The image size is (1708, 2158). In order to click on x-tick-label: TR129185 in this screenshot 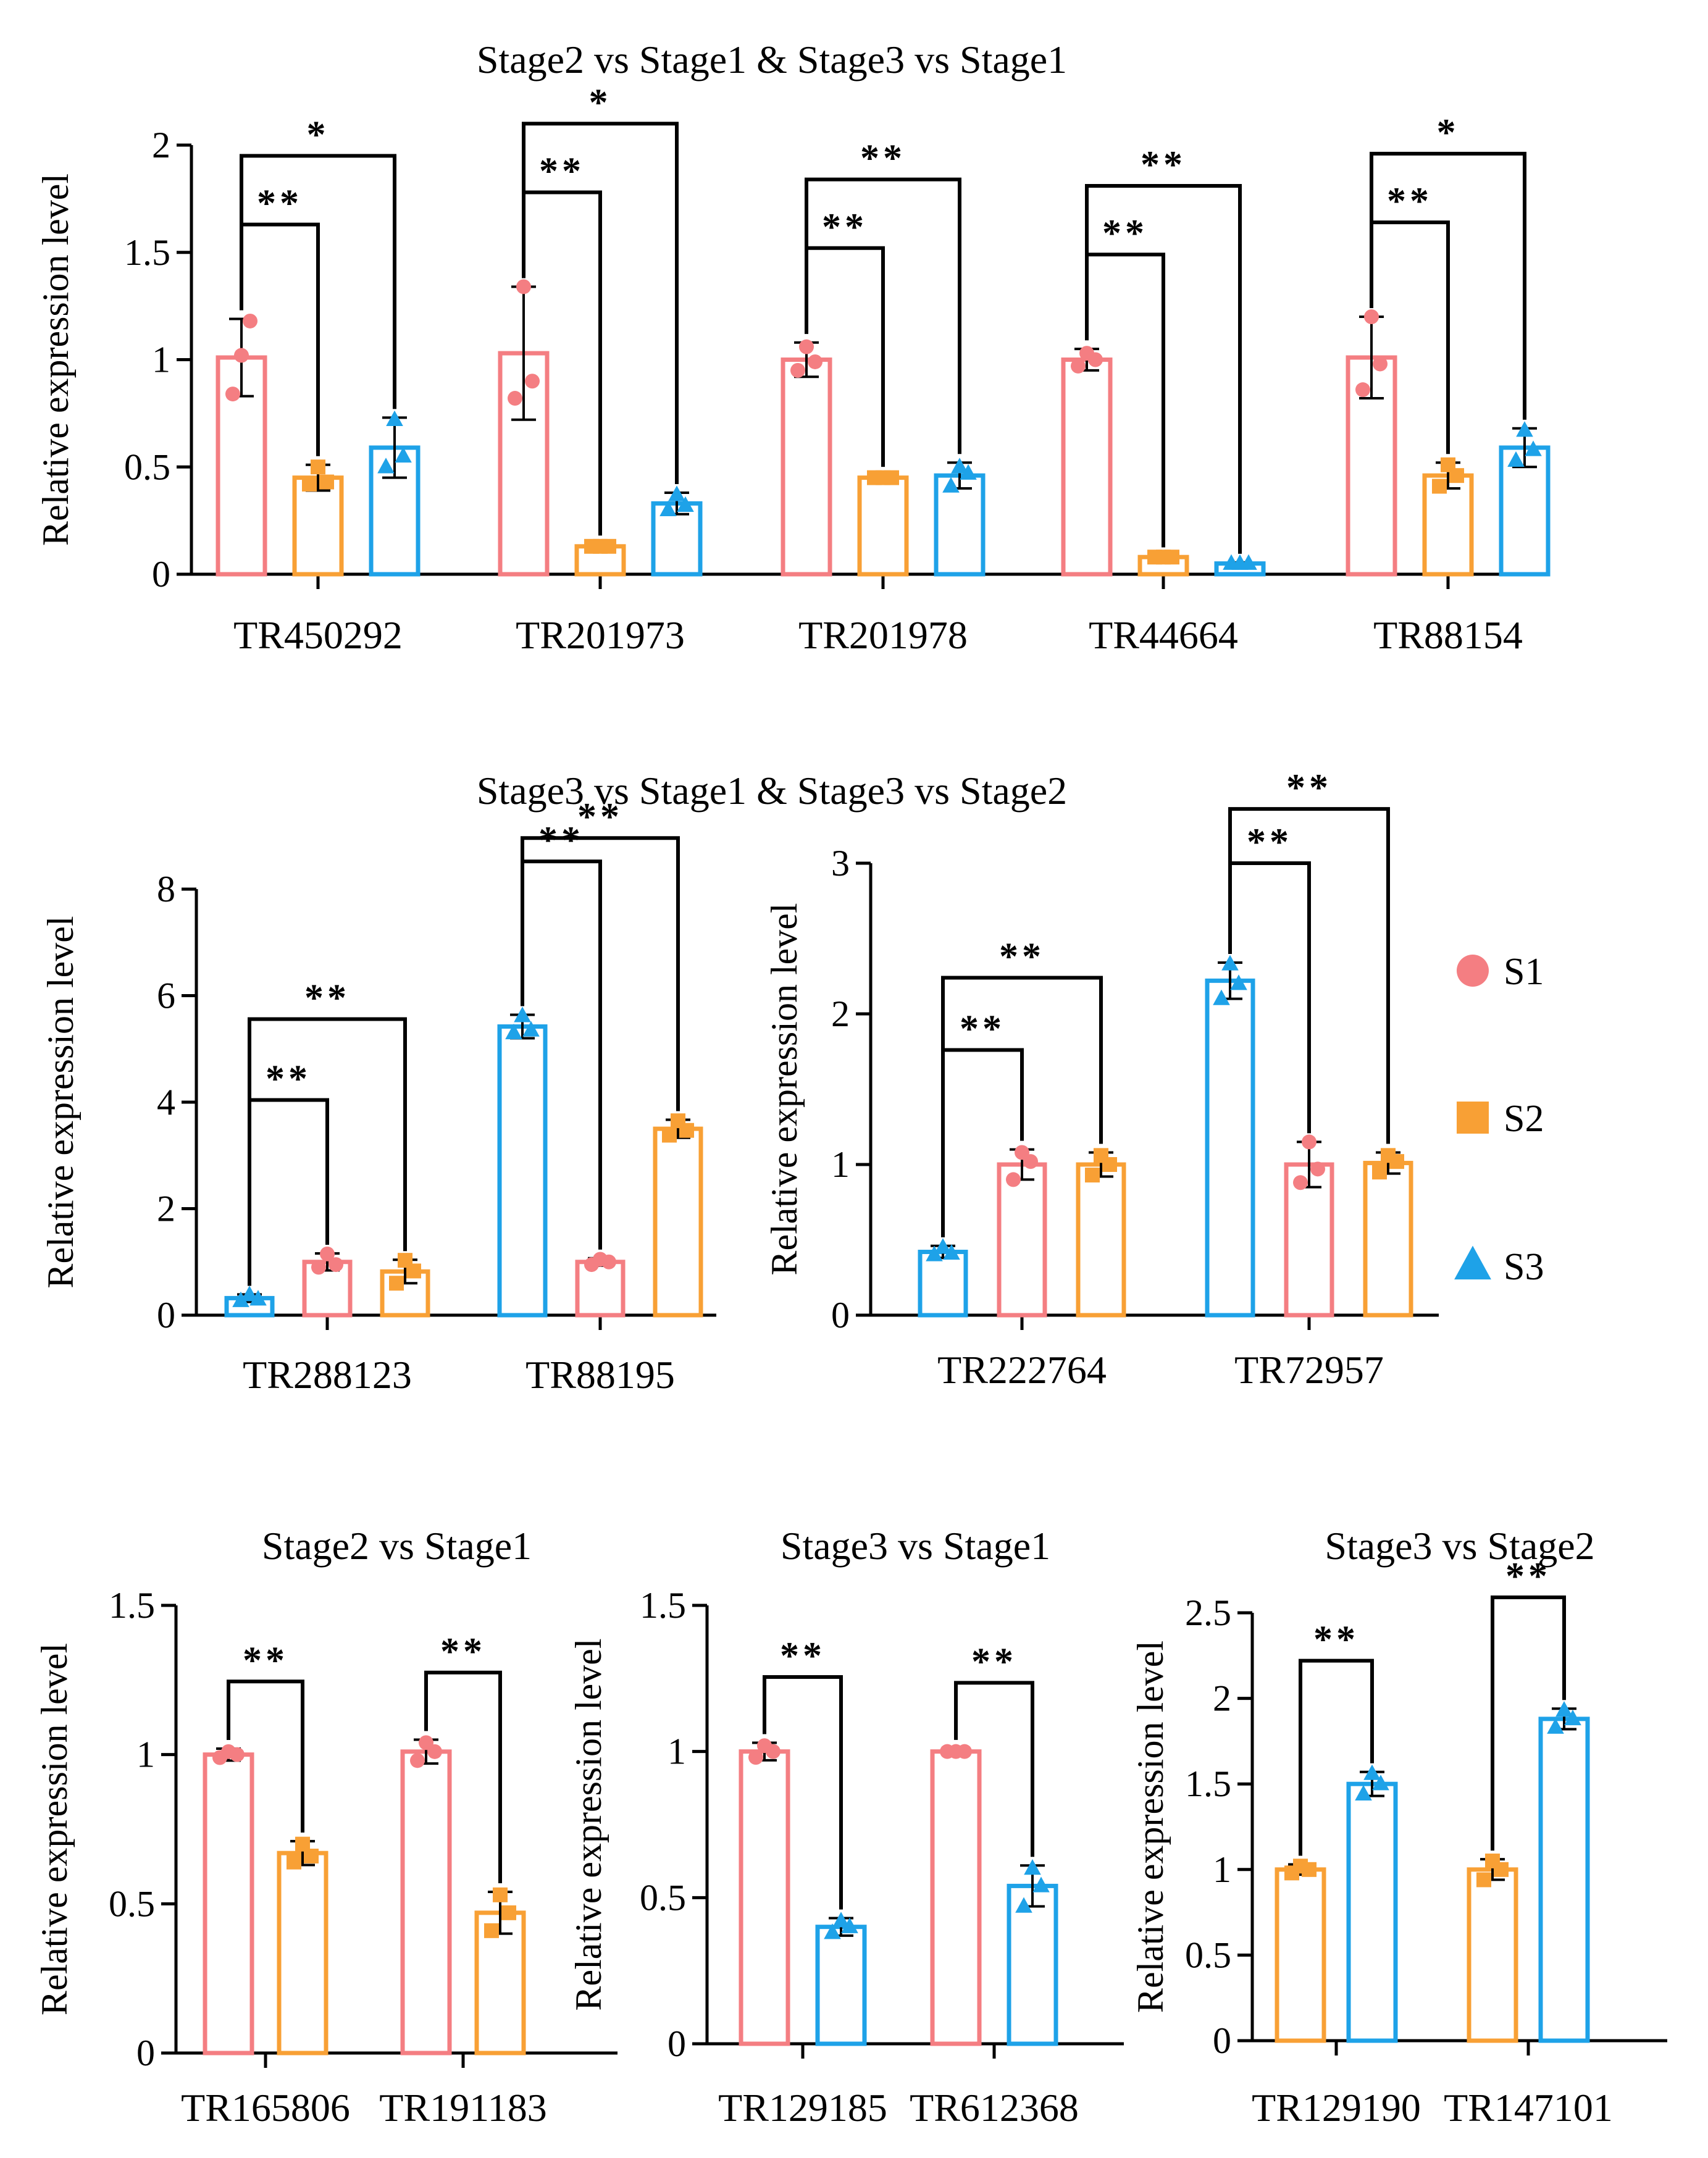, I will do `click(802, 2108)`.